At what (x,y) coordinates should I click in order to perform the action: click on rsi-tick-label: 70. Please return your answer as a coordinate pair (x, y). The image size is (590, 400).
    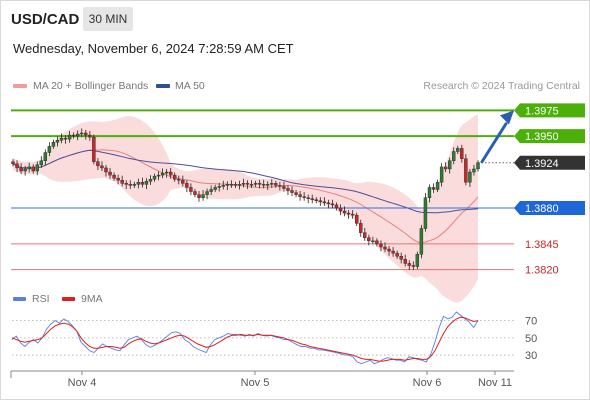
    Looking at the image, I should click on (531, 322).